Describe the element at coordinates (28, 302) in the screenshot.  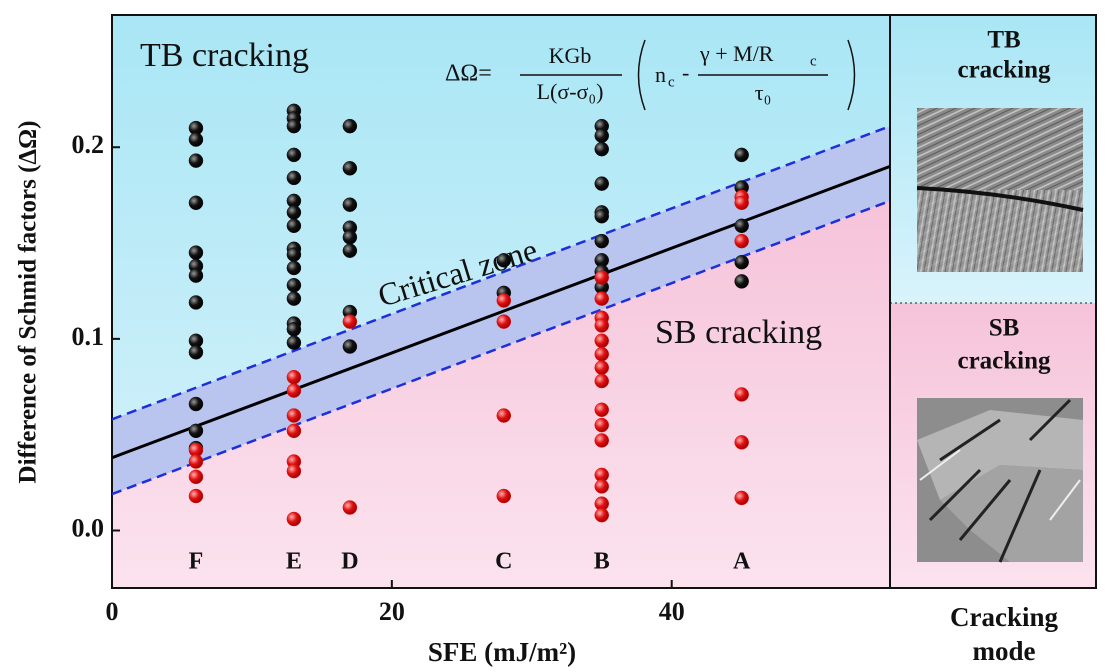
I see `y-axis-label: Difference of Schmid factors (ΔΩ)` at that location.